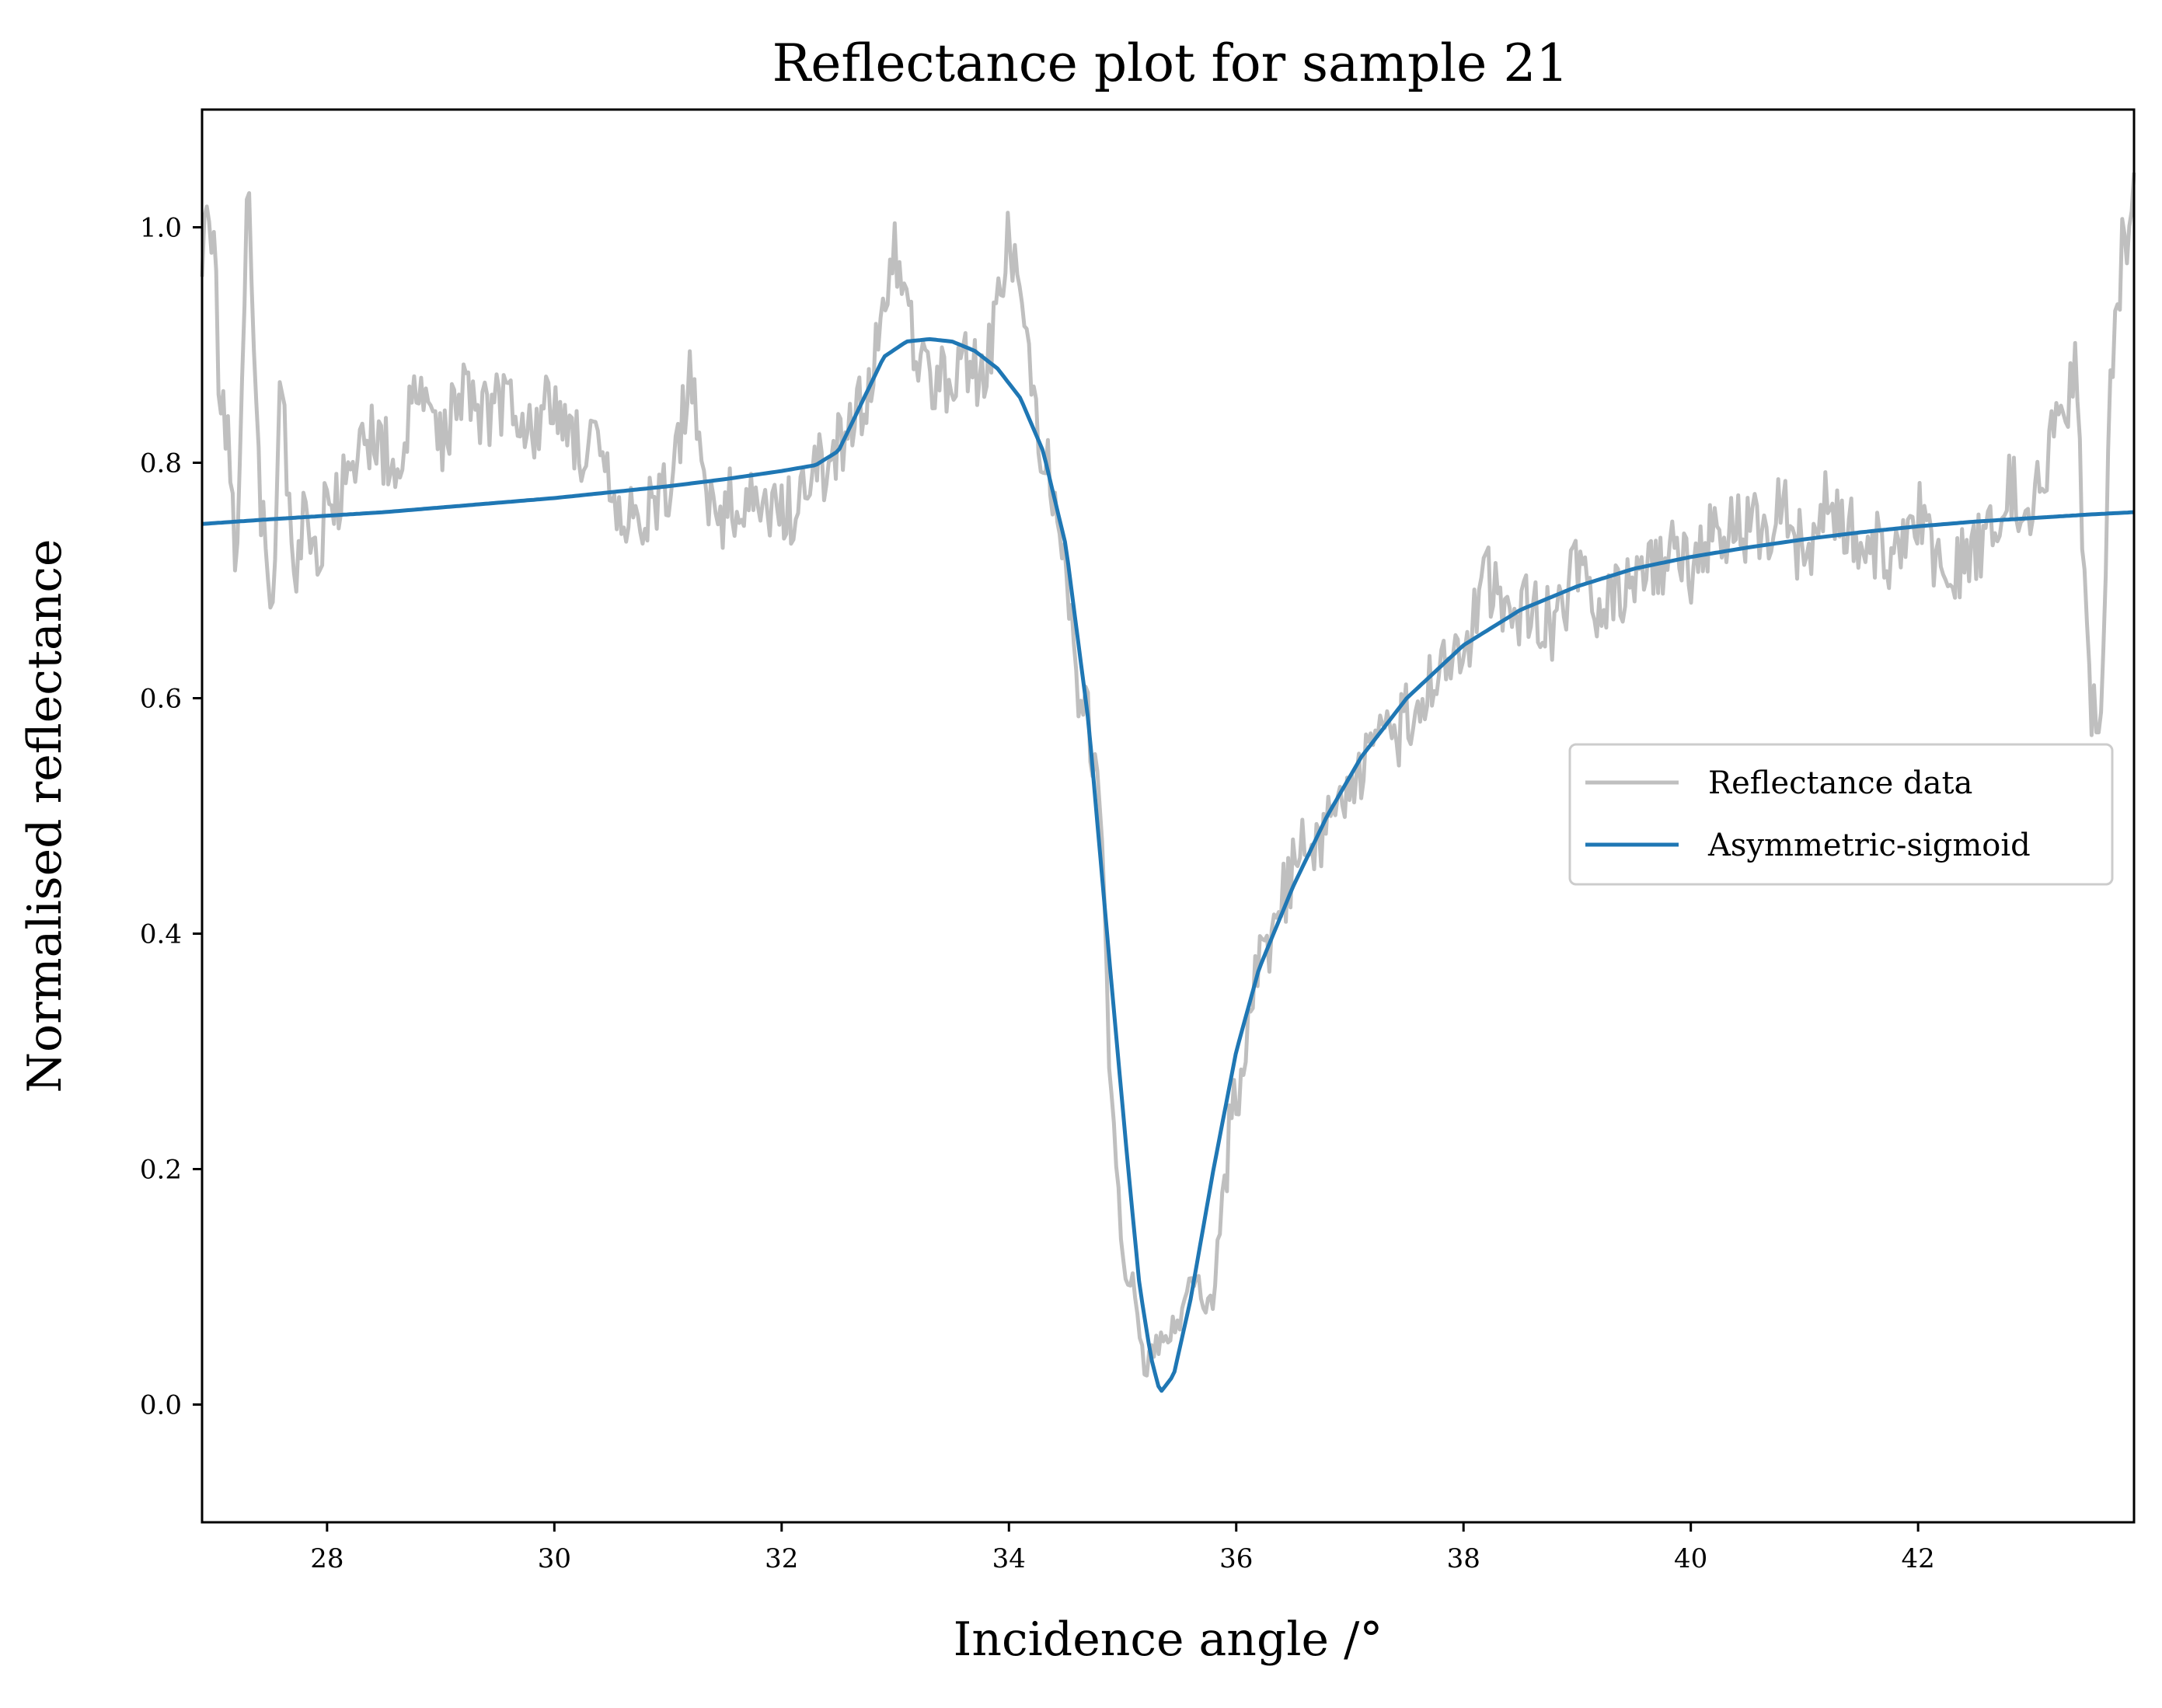 The image size is (2162, 1708). I want to click on x-tick-label: 36, so click(1236, 1559).